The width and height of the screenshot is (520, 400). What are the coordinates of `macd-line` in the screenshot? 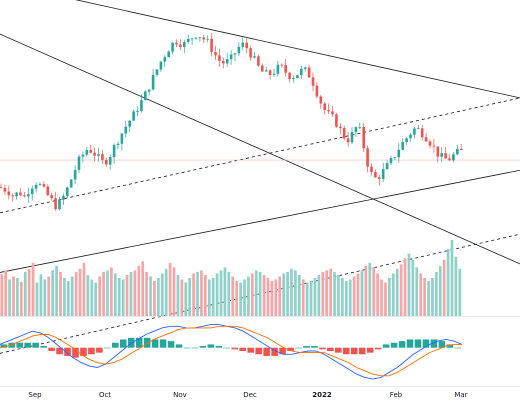 It's located at (231, 352).